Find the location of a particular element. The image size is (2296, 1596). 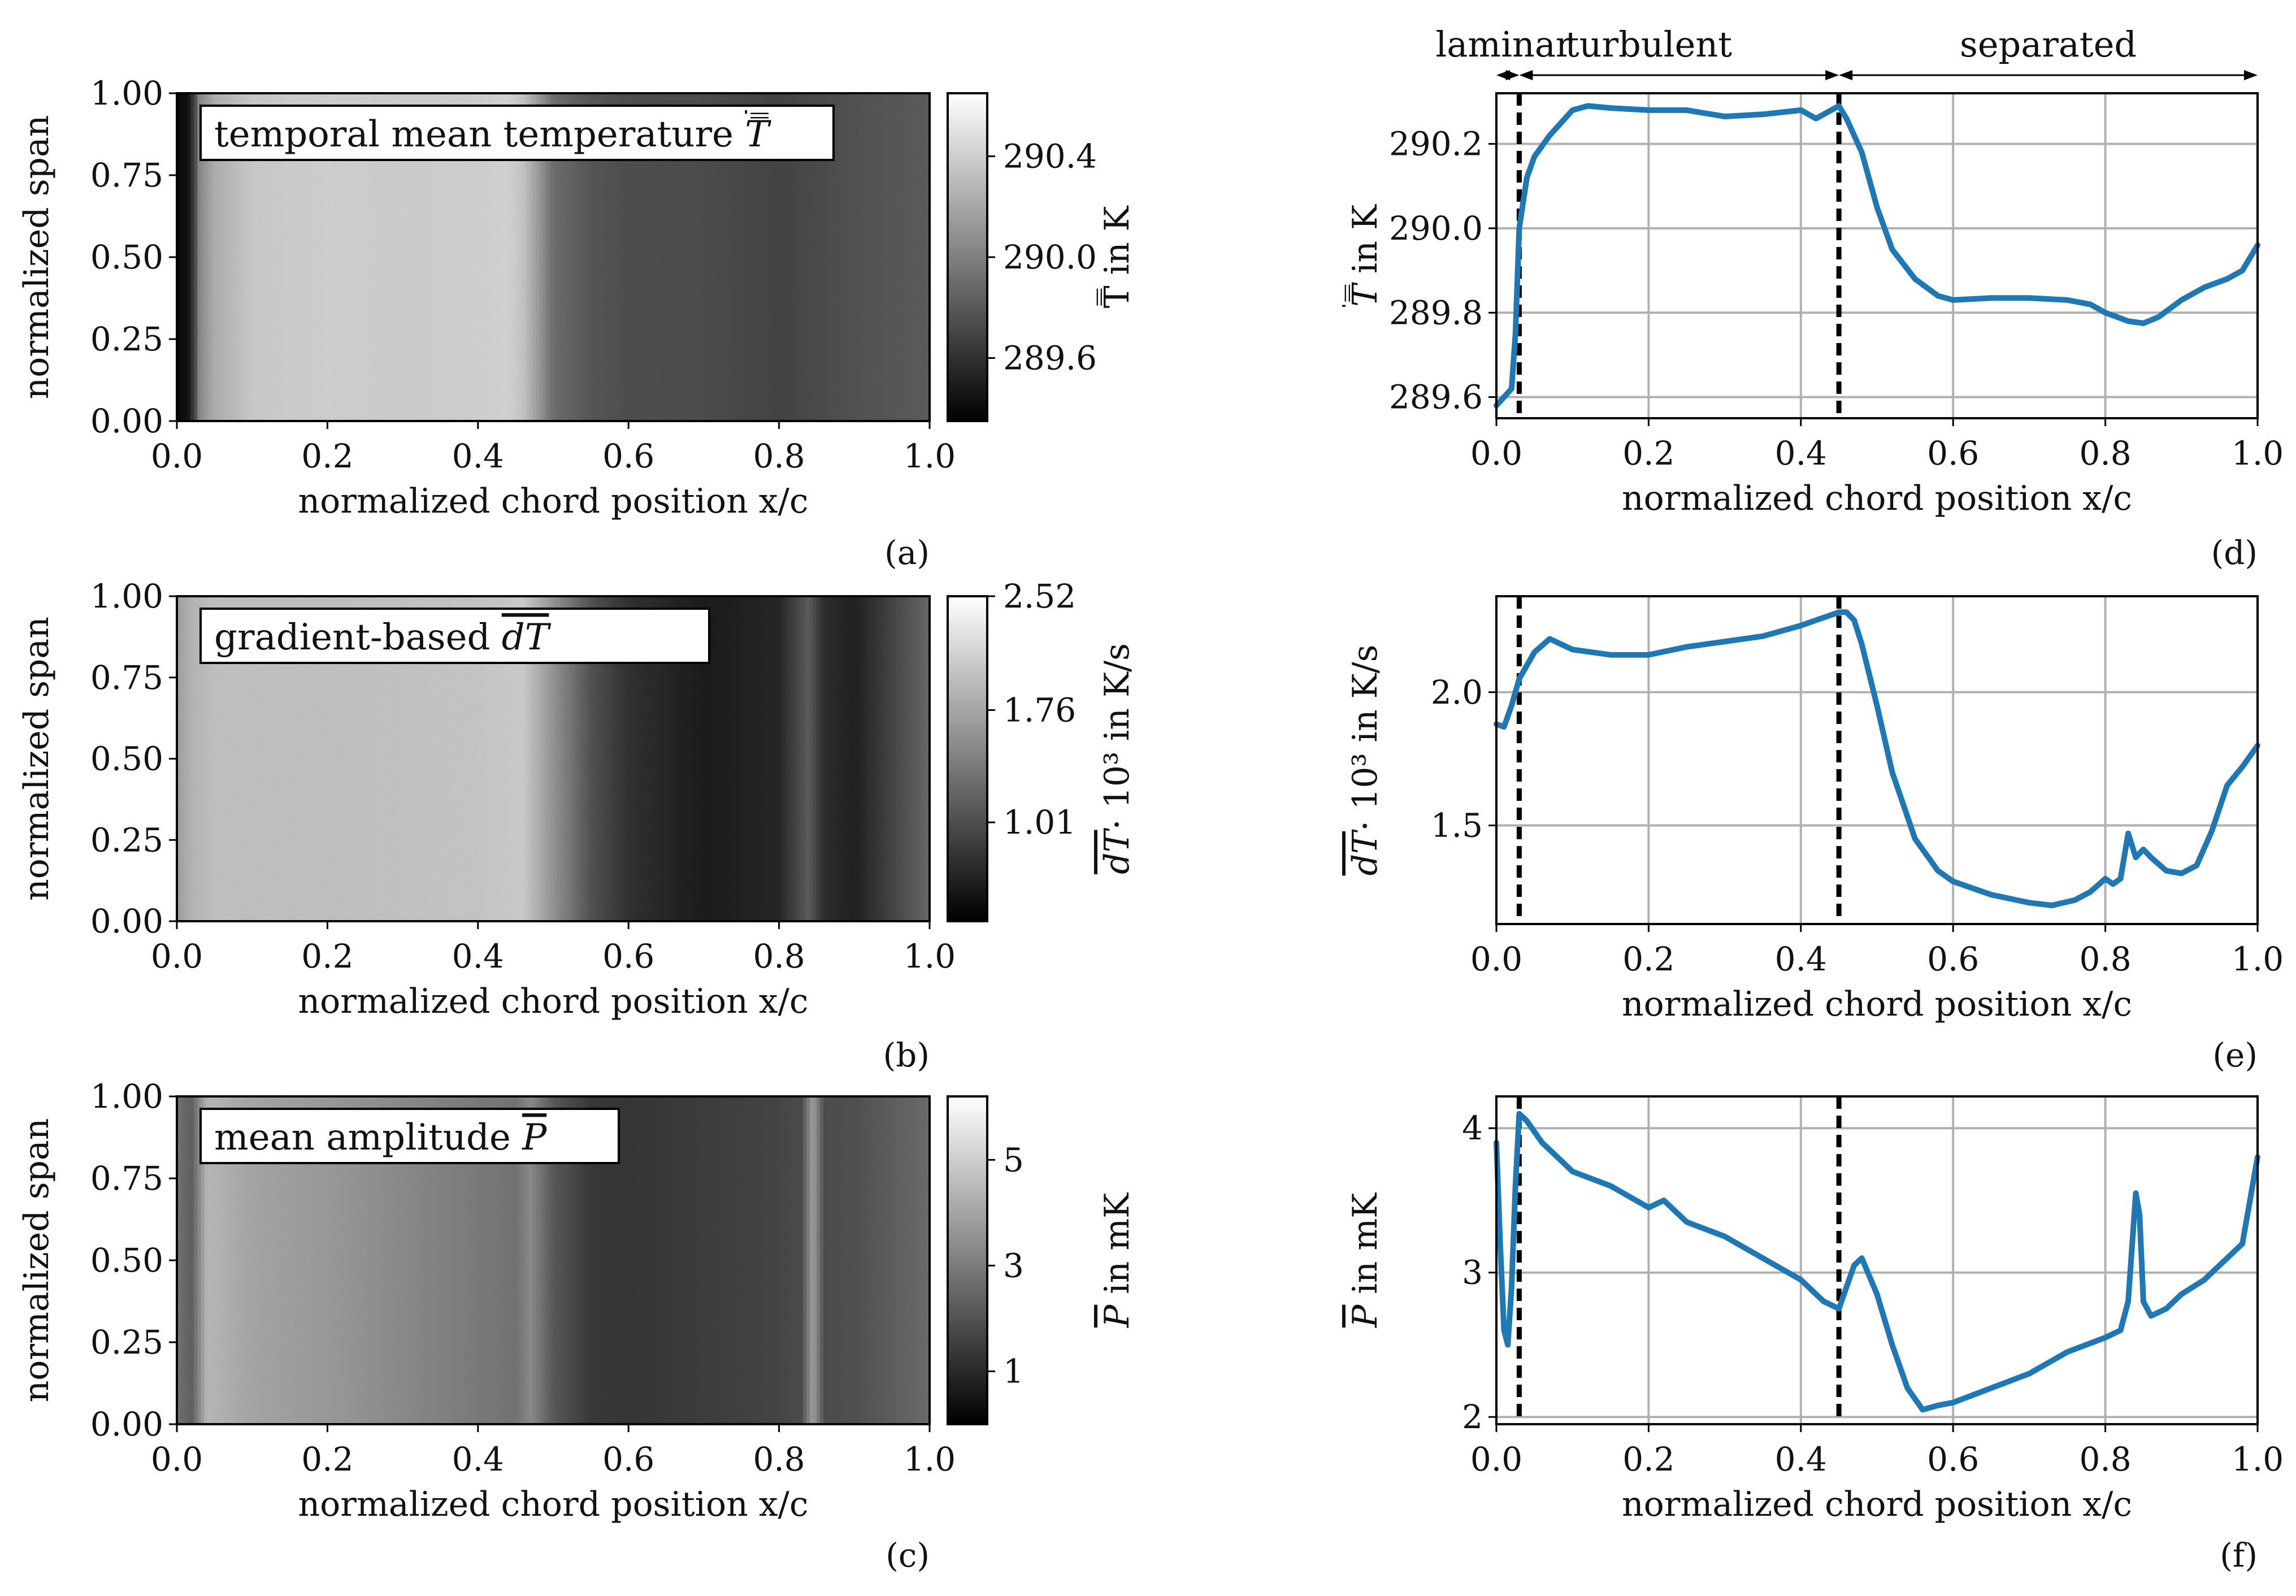

laminar-region-label: laminar is located at coordinates (1503, 44).